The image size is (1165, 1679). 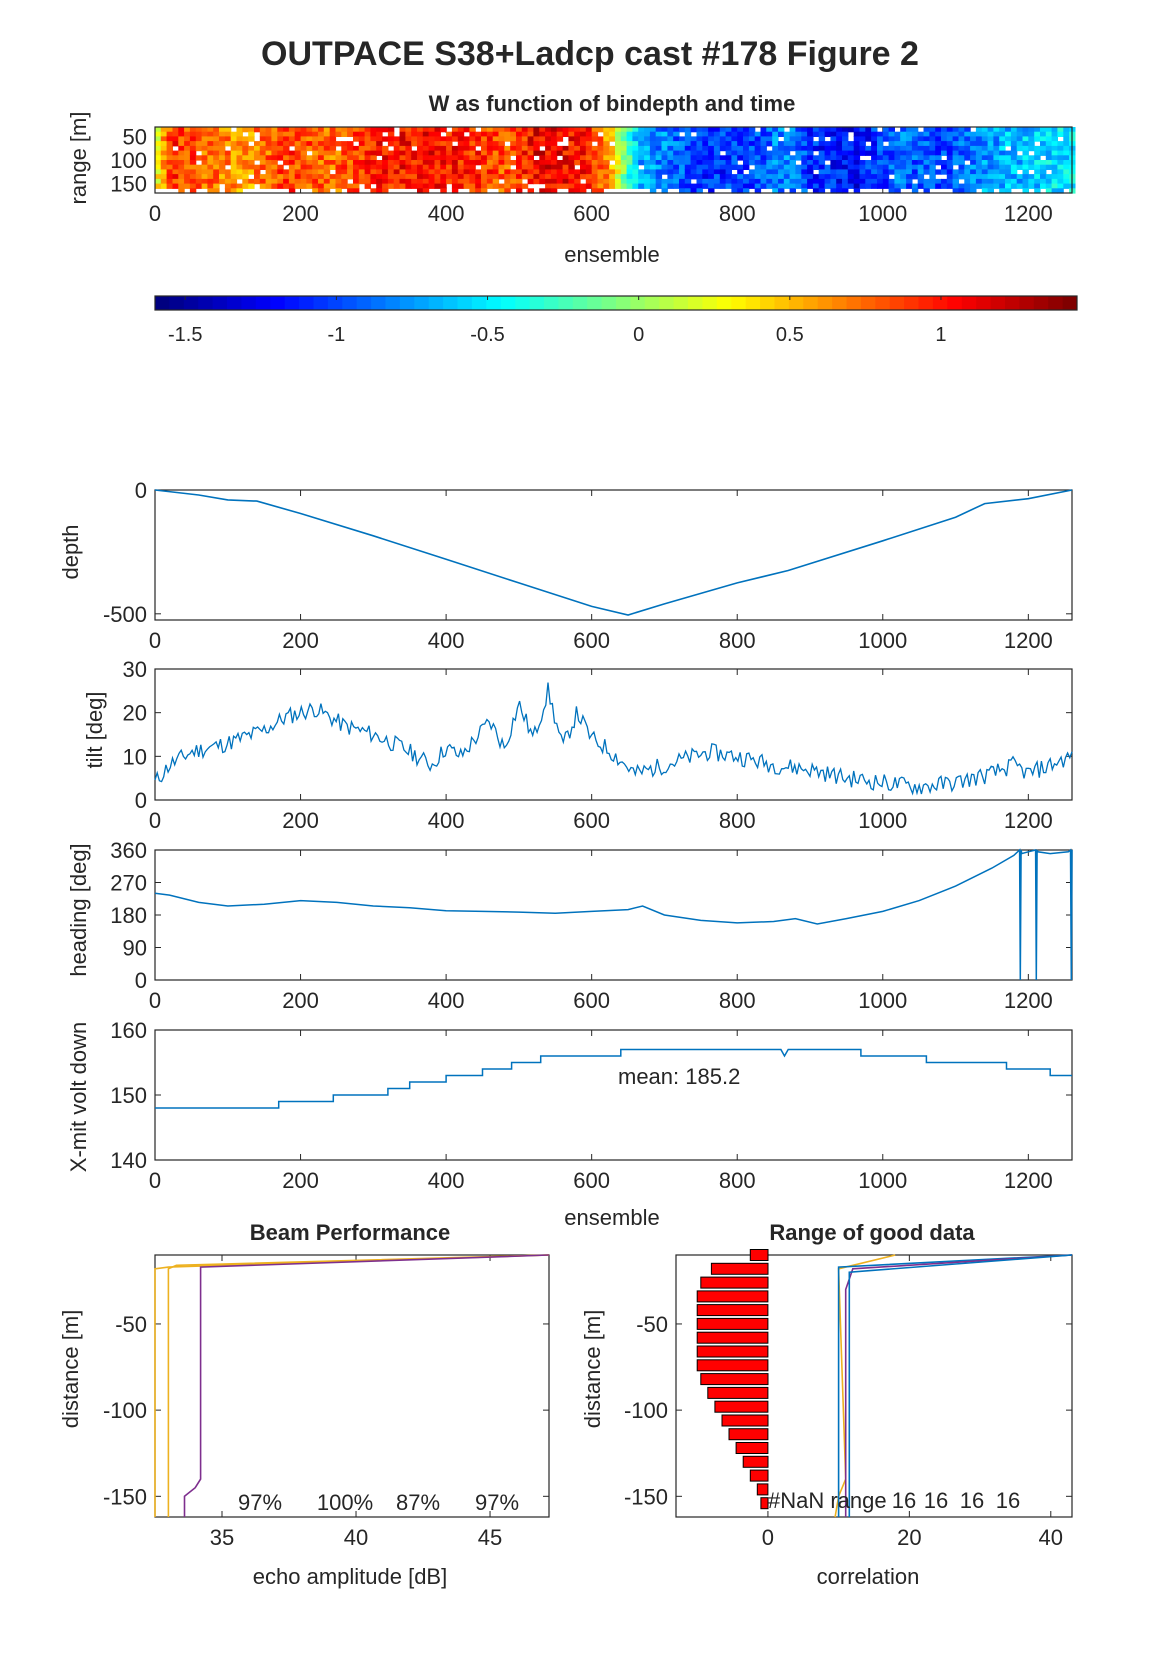 I want to click on colorbar-frame, so click(x=616, y=303).